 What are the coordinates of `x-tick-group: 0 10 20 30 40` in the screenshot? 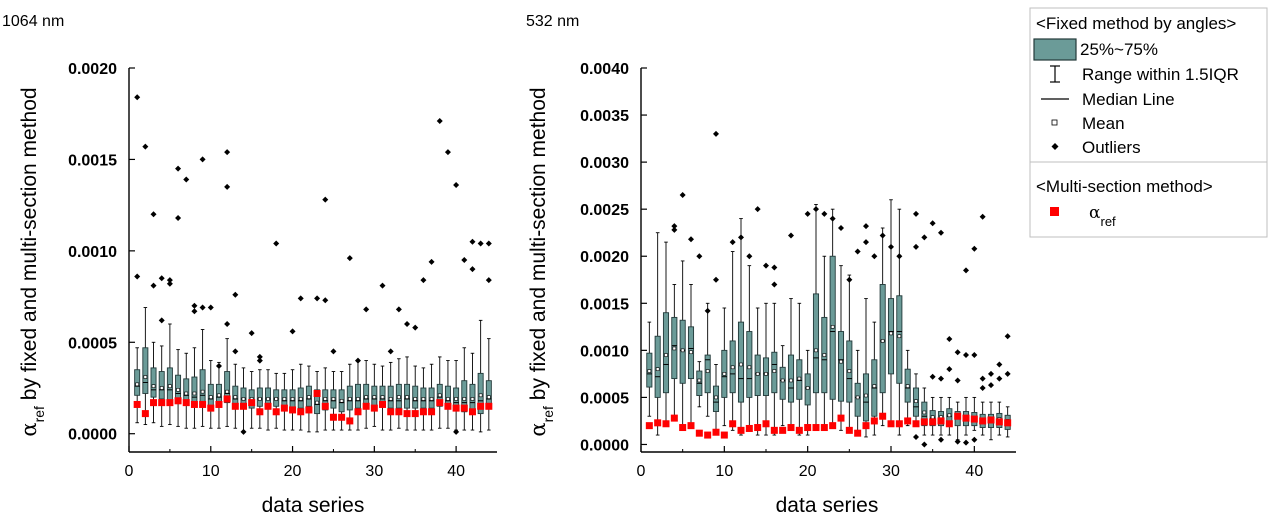 It's located at (295, 463).